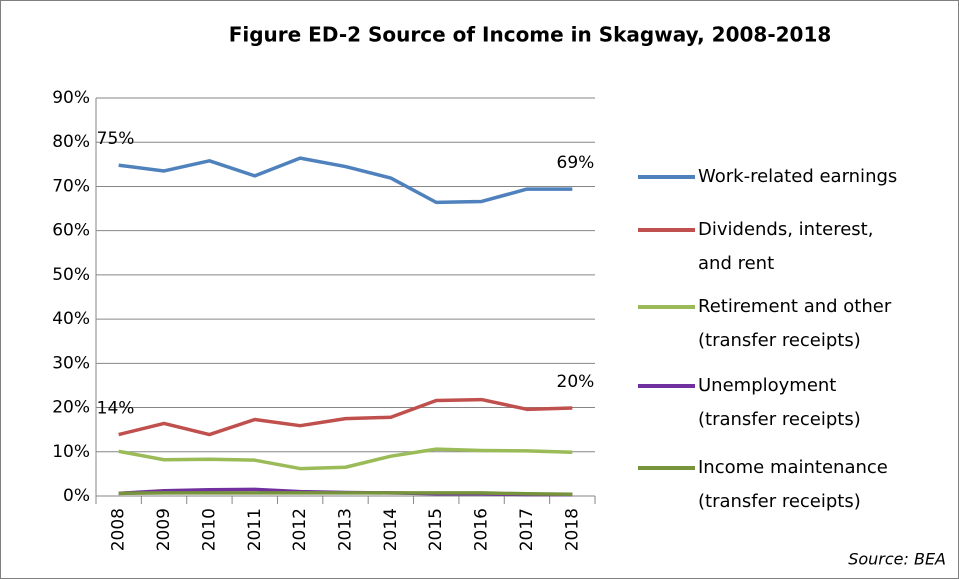  I want to click on y-tick-label: 60%, so click(71, 231).